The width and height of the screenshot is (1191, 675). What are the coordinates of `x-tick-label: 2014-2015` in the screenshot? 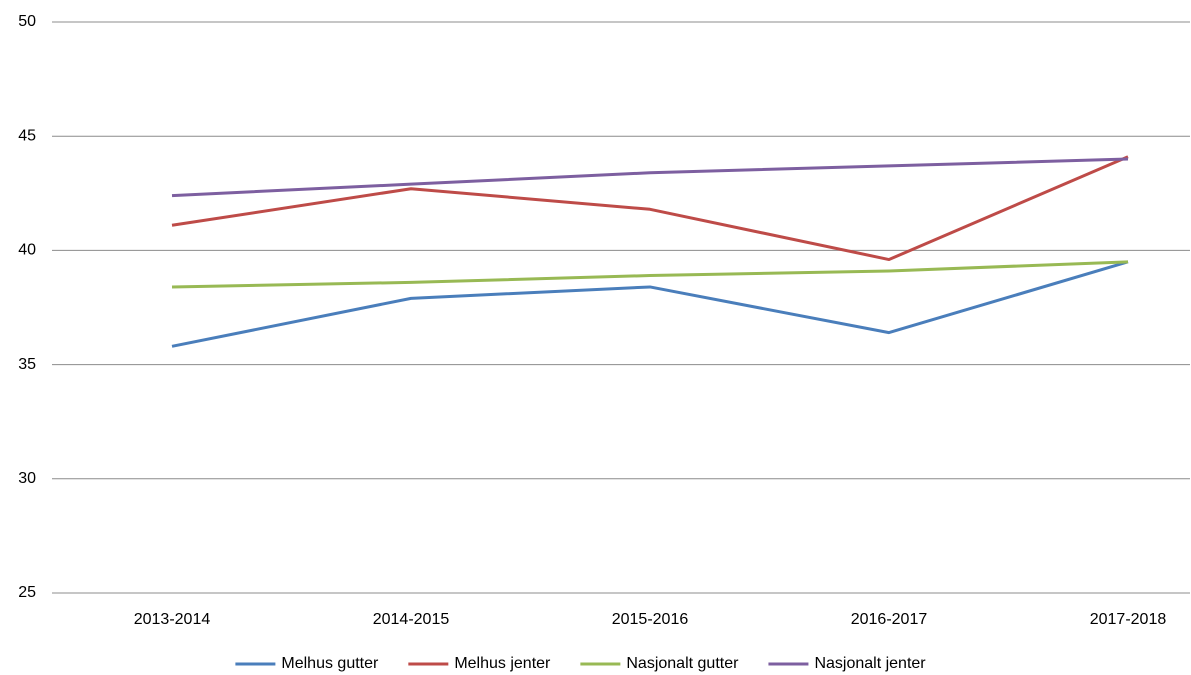 It's located at (411, 619).